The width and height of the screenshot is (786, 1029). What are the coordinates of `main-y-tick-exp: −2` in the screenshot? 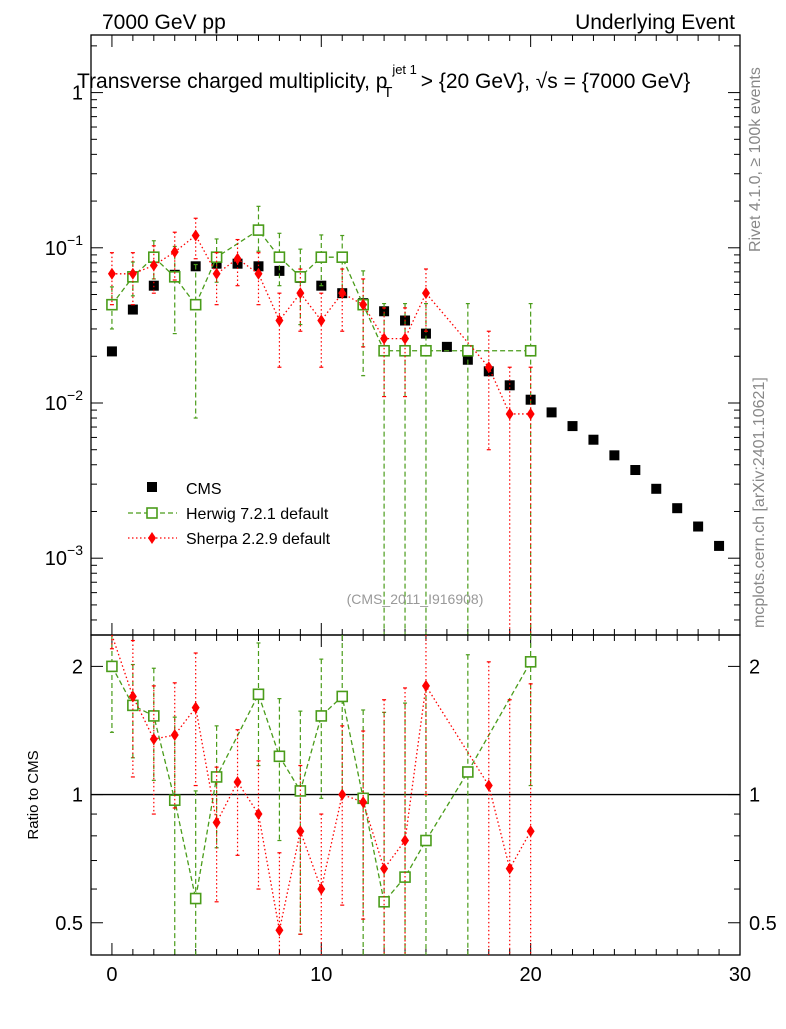 It's located at (75, 395).